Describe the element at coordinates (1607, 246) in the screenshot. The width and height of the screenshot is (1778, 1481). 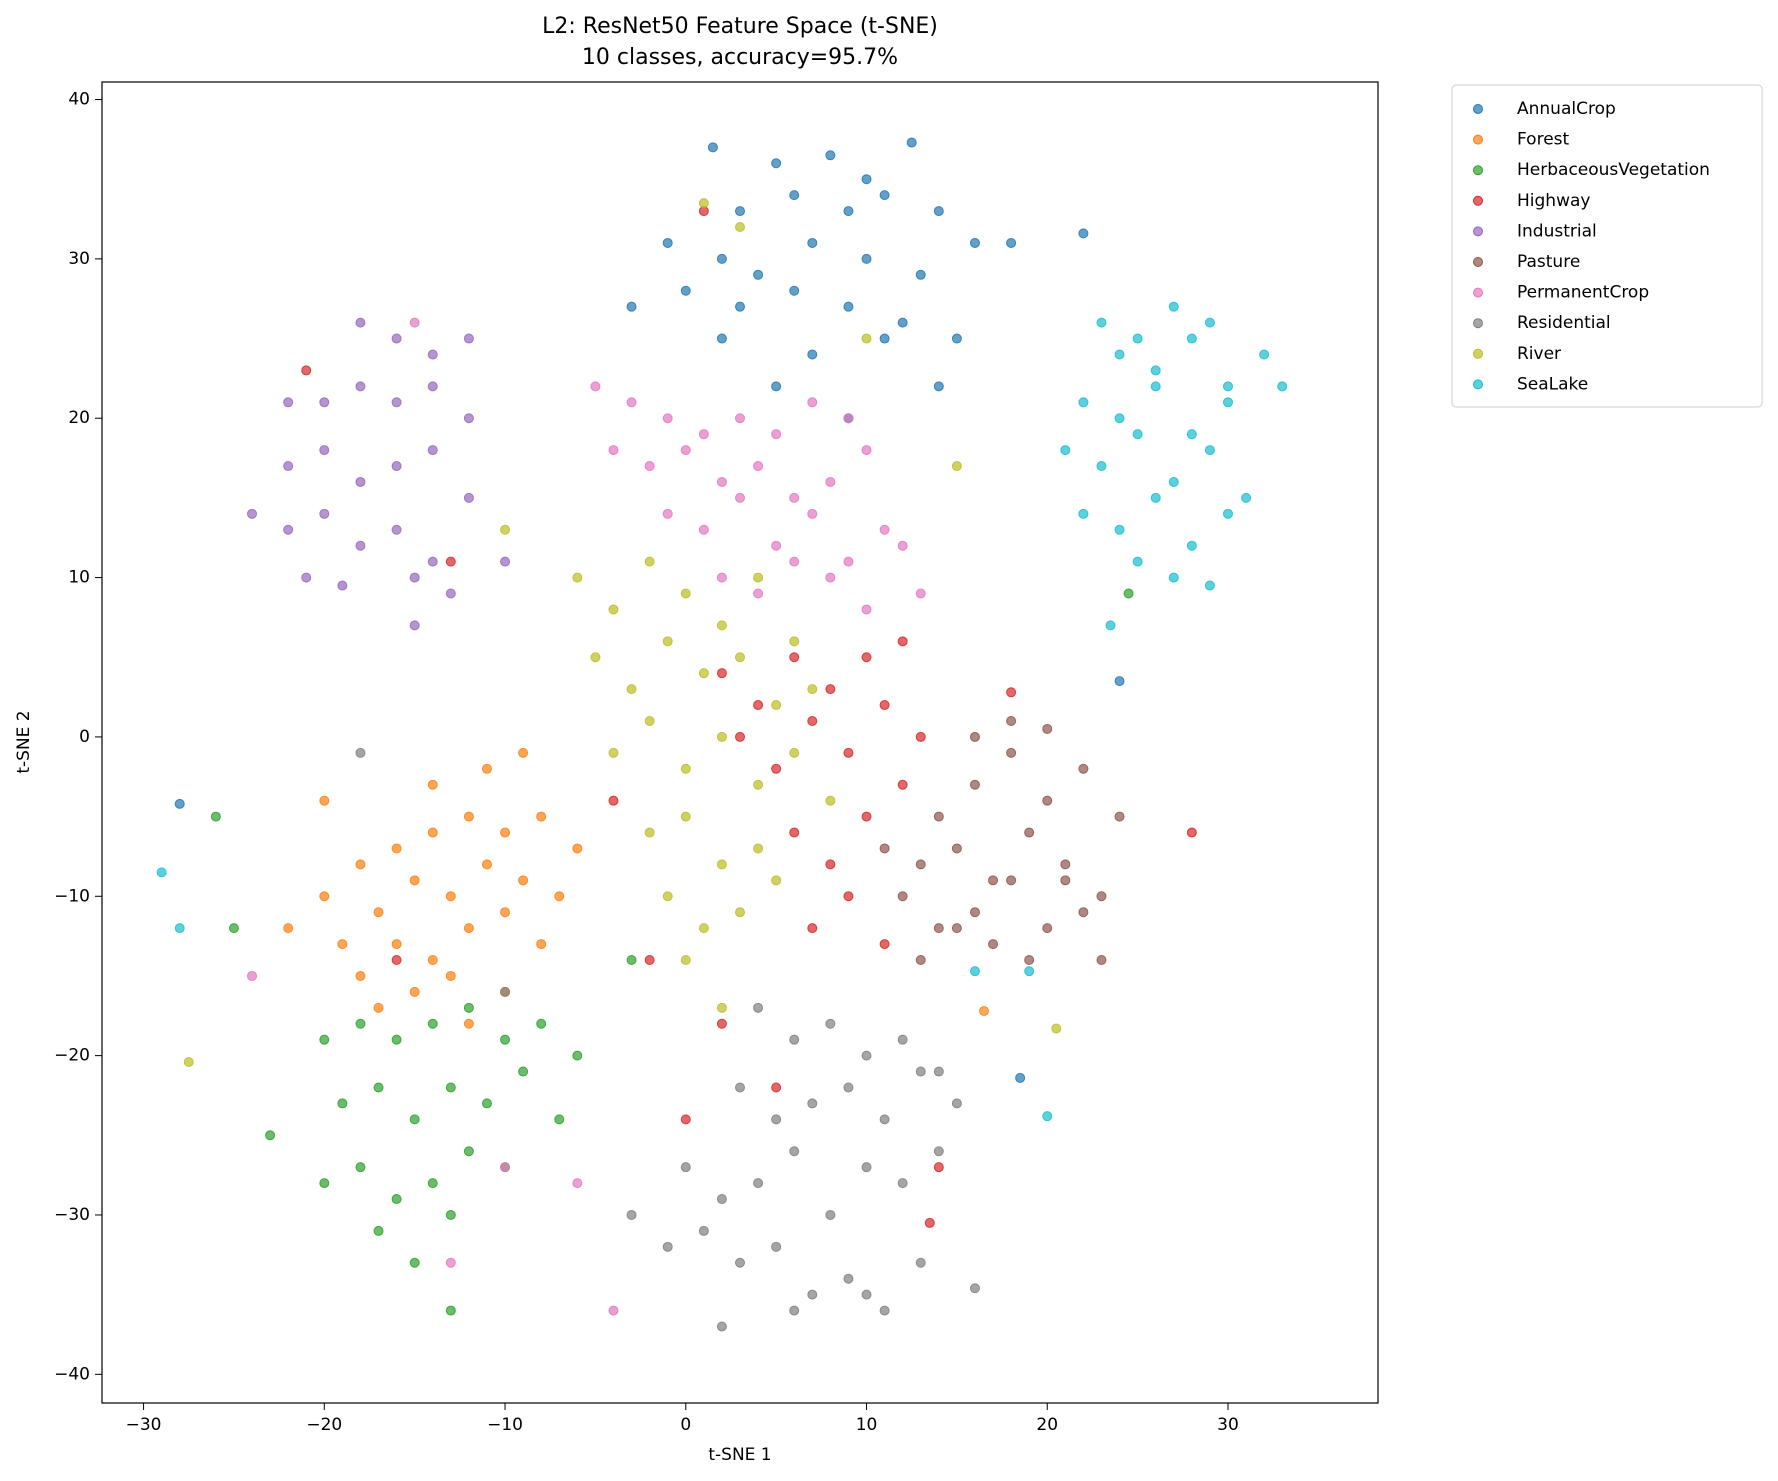
I see `legend-box` at that location.